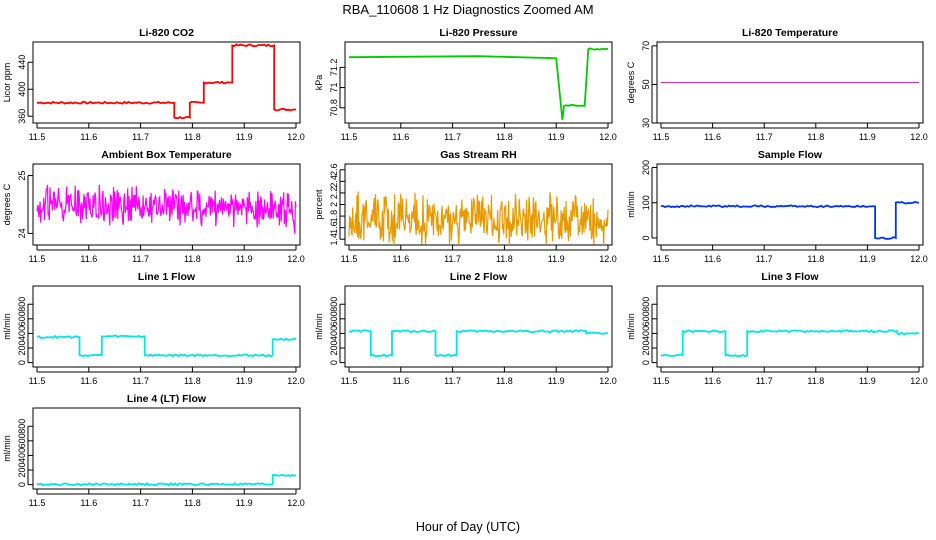 Image resolution: width=936 pixels, height=540 pixels. Describe the element at coordinates (467, 9) in the screenshot. I see `figure-title: RBA_110608 1 Hz Diagnostics Zoomed AM` at that location.